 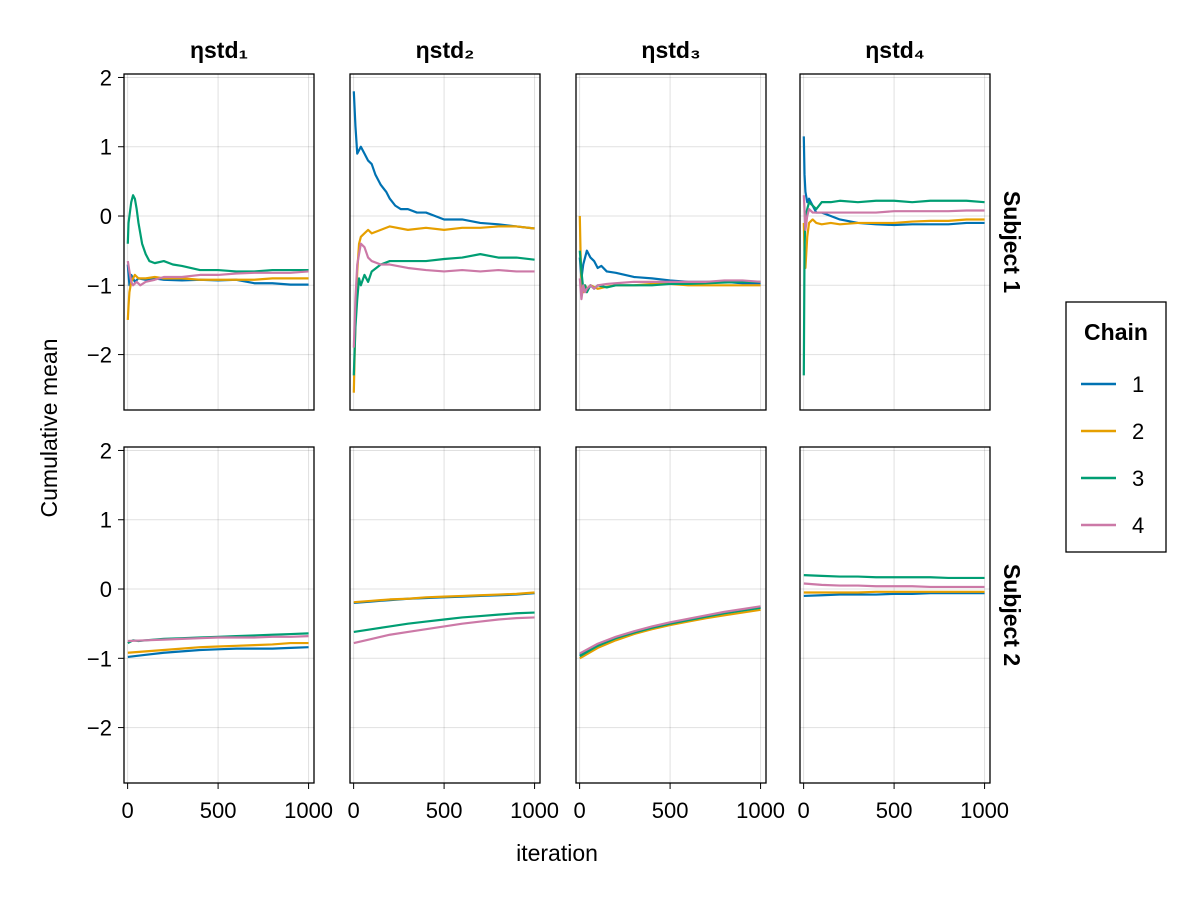 What do you see at coordinates (1116, 332) in the screenshot?
I see `legend-title: Chain` at bounding box center [1116, 332].